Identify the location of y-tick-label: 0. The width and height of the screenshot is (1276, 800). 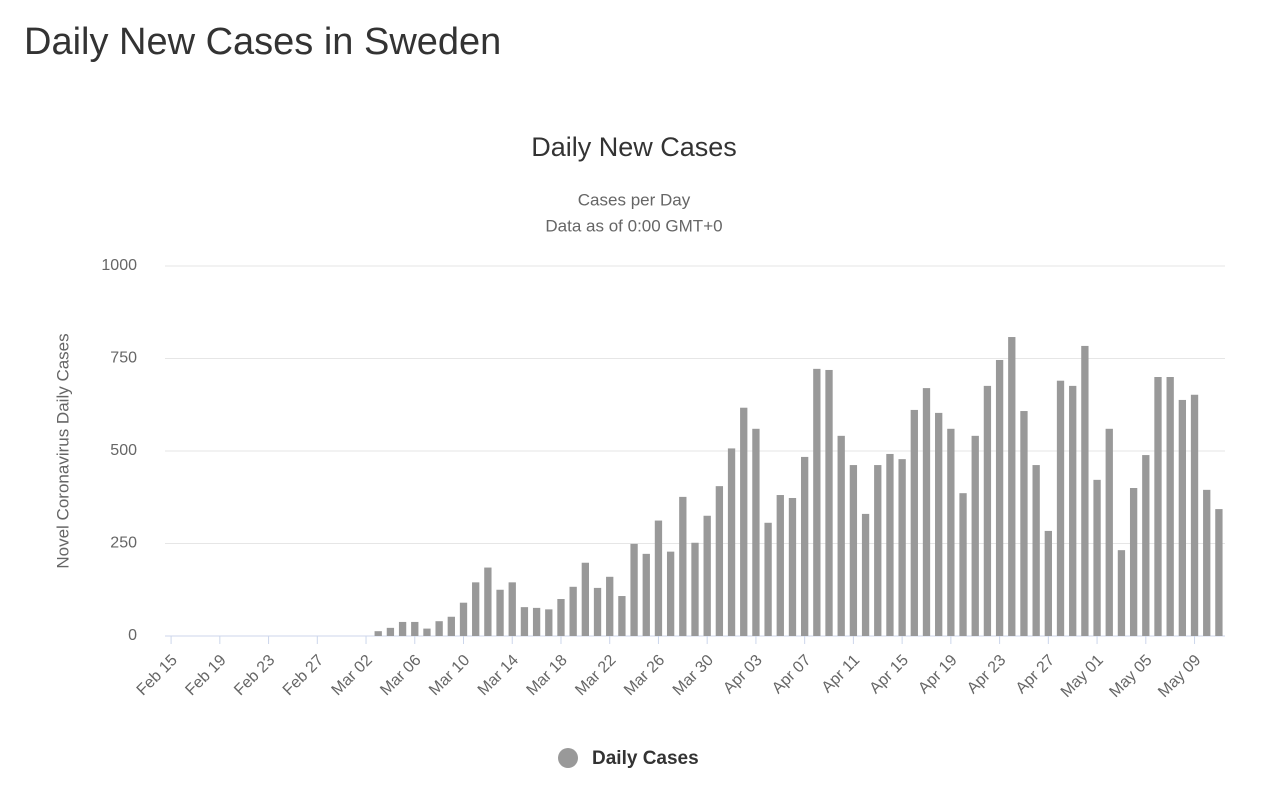
(132, 635).